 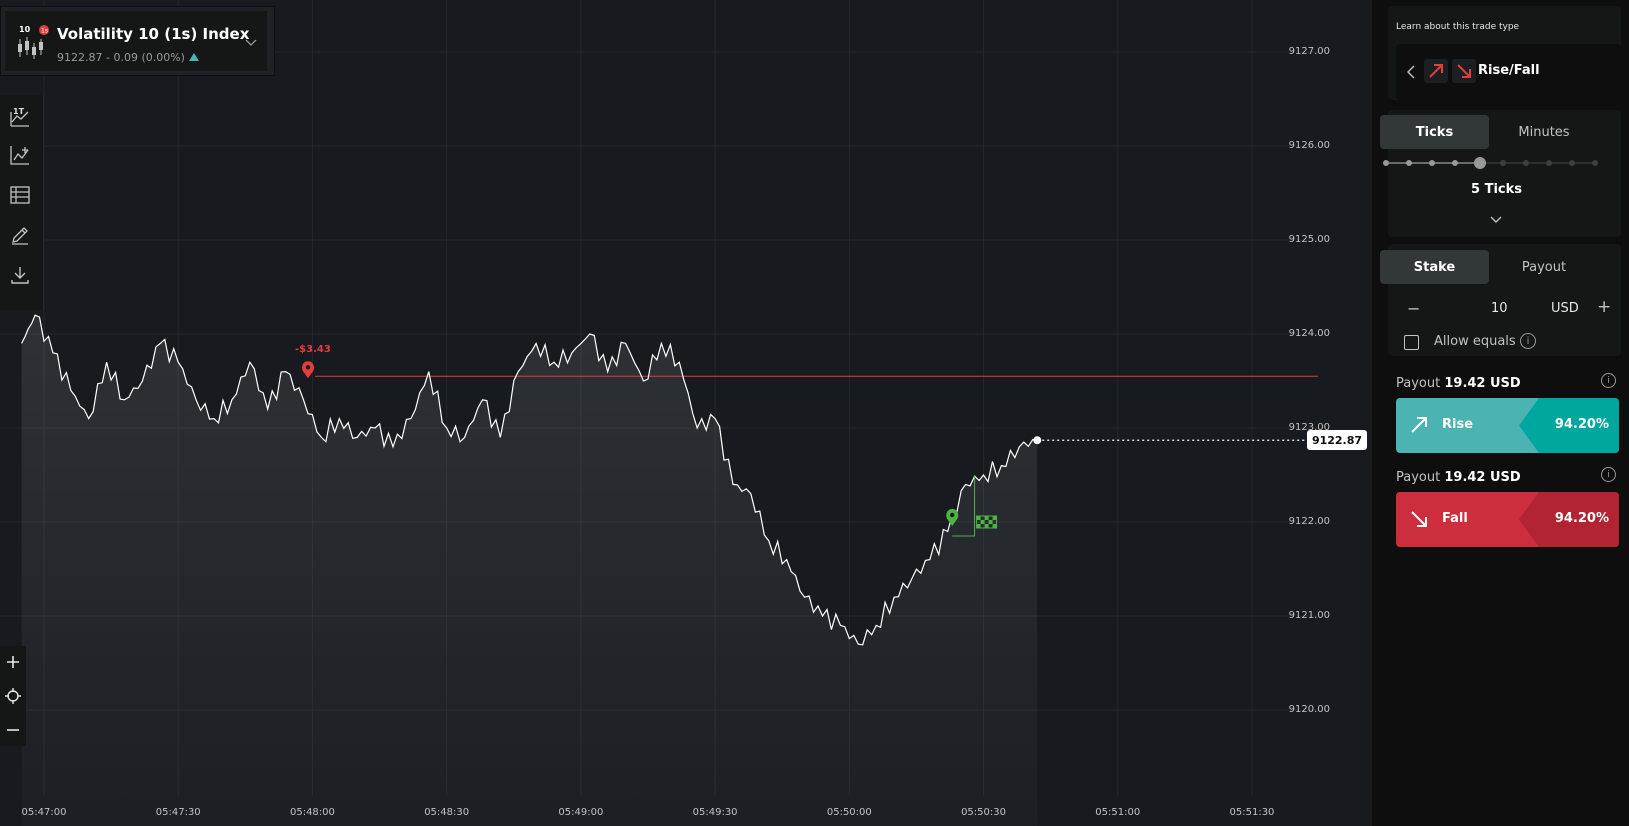 I want to click on zoom-controls, so click(x=13, y=696).